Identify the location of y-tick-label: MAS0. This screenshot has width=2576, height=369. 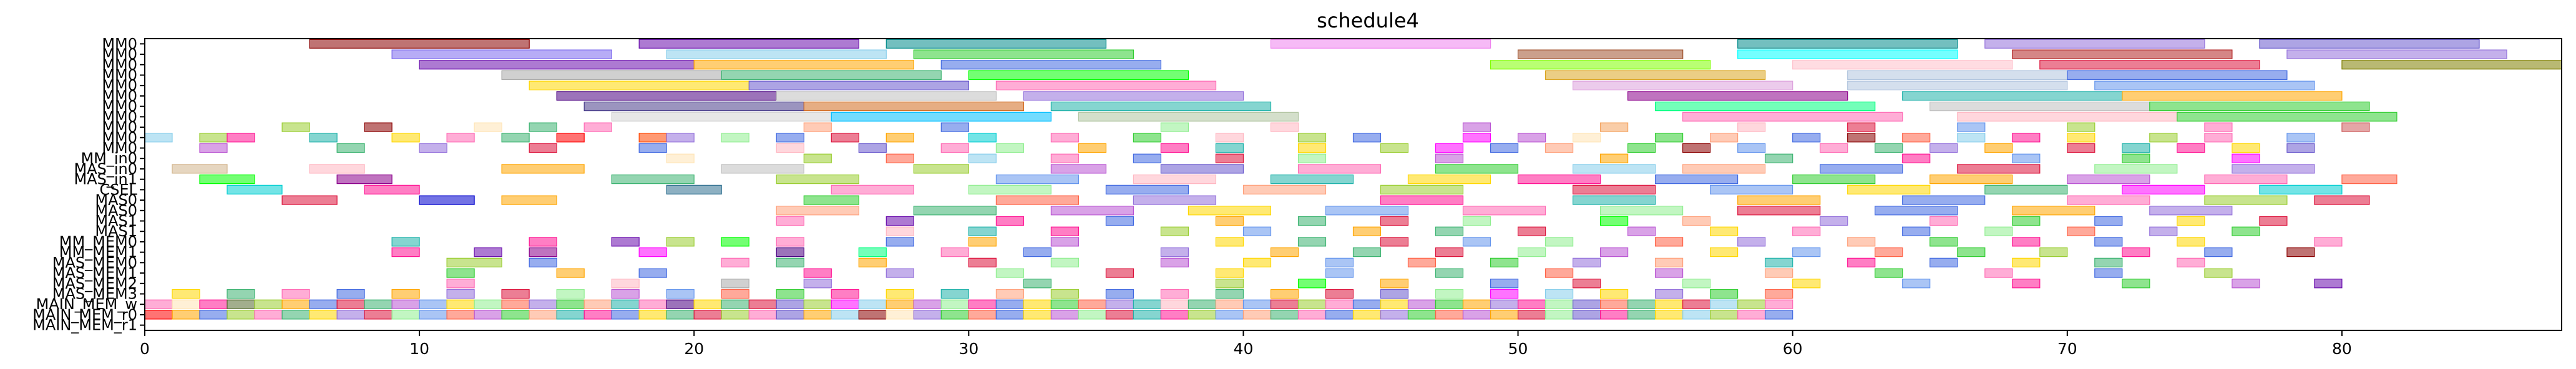
(116, 210).